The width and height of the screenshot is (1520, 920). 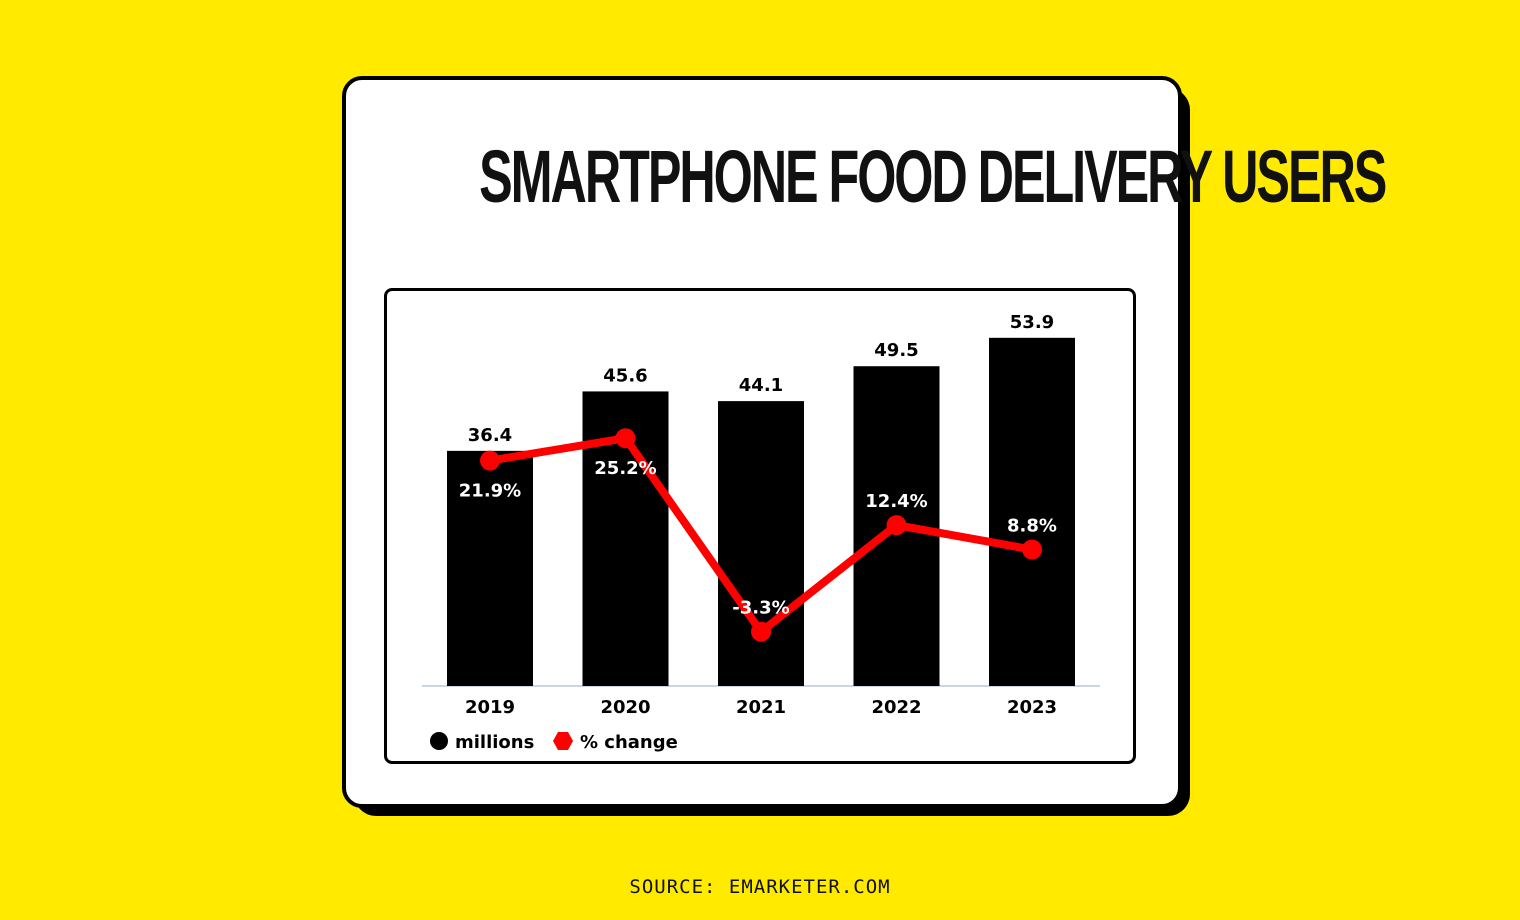 I want to click on percent-change-point-2020, so click(x=625, y=438).